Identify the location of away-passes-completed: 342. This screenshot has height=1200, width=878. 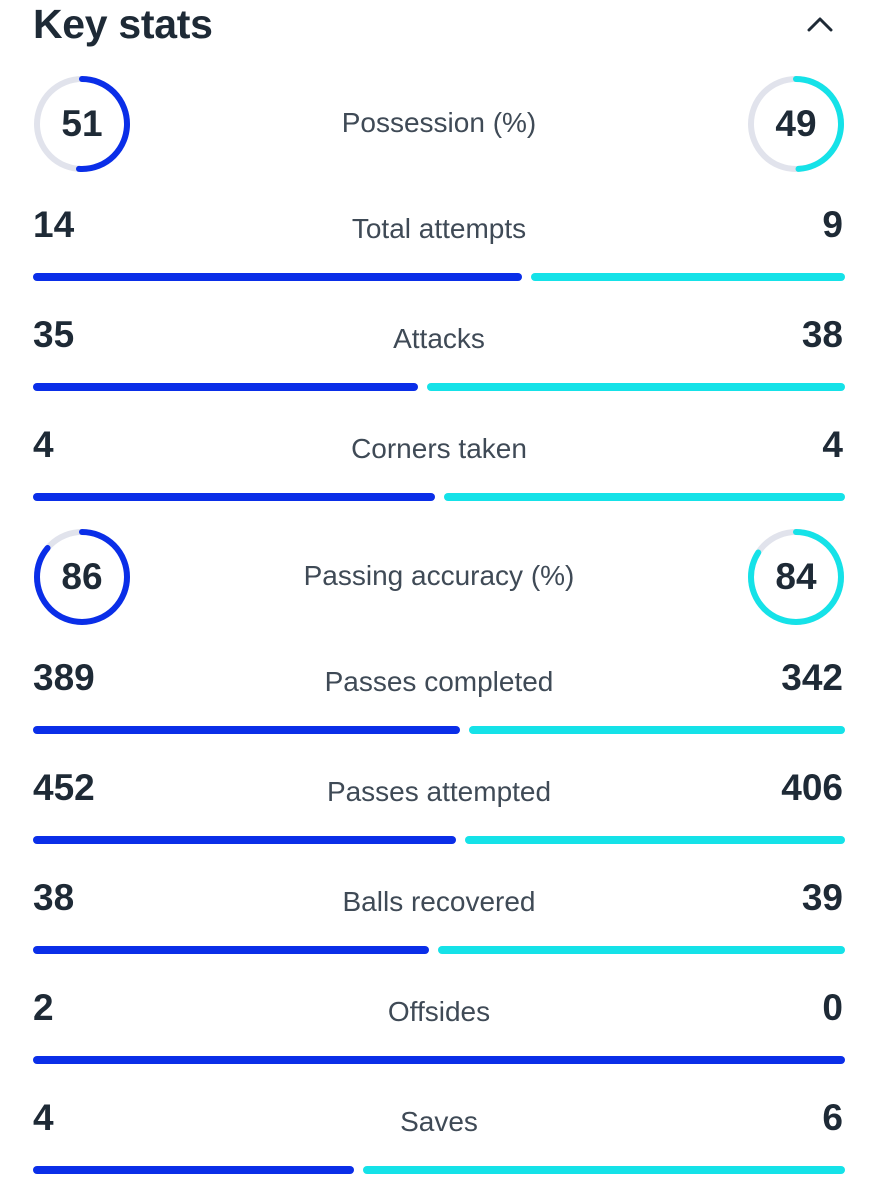
(812, 677).